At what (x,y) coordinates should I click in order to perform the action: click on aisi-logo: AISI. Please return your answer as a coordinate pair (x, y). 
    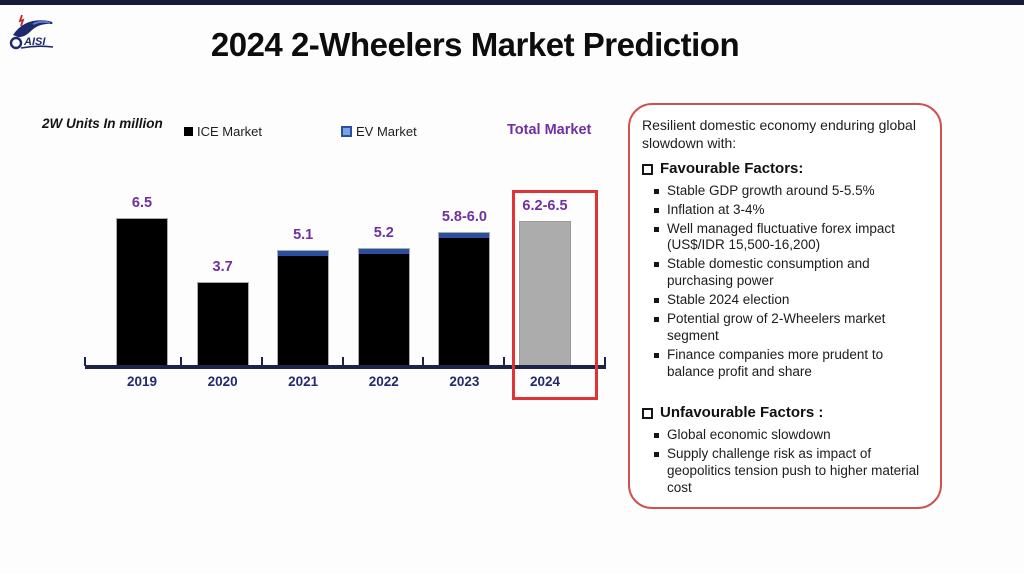
    Looking at the image, I should click on (31, 32).